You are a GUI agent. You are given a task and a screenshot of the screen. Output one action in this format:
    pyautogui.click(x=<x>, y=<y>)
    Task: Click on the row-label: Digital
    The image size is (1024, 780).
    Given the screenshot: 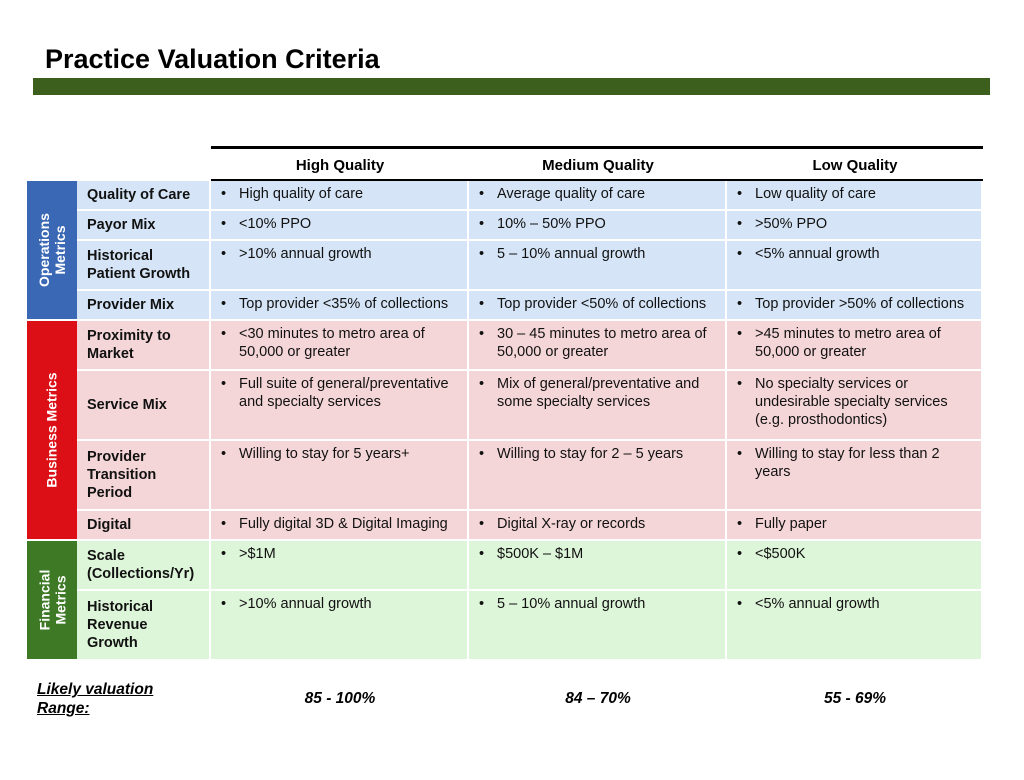 What is the action you would take?
    pyautogui.click(x=144, y=526)
    